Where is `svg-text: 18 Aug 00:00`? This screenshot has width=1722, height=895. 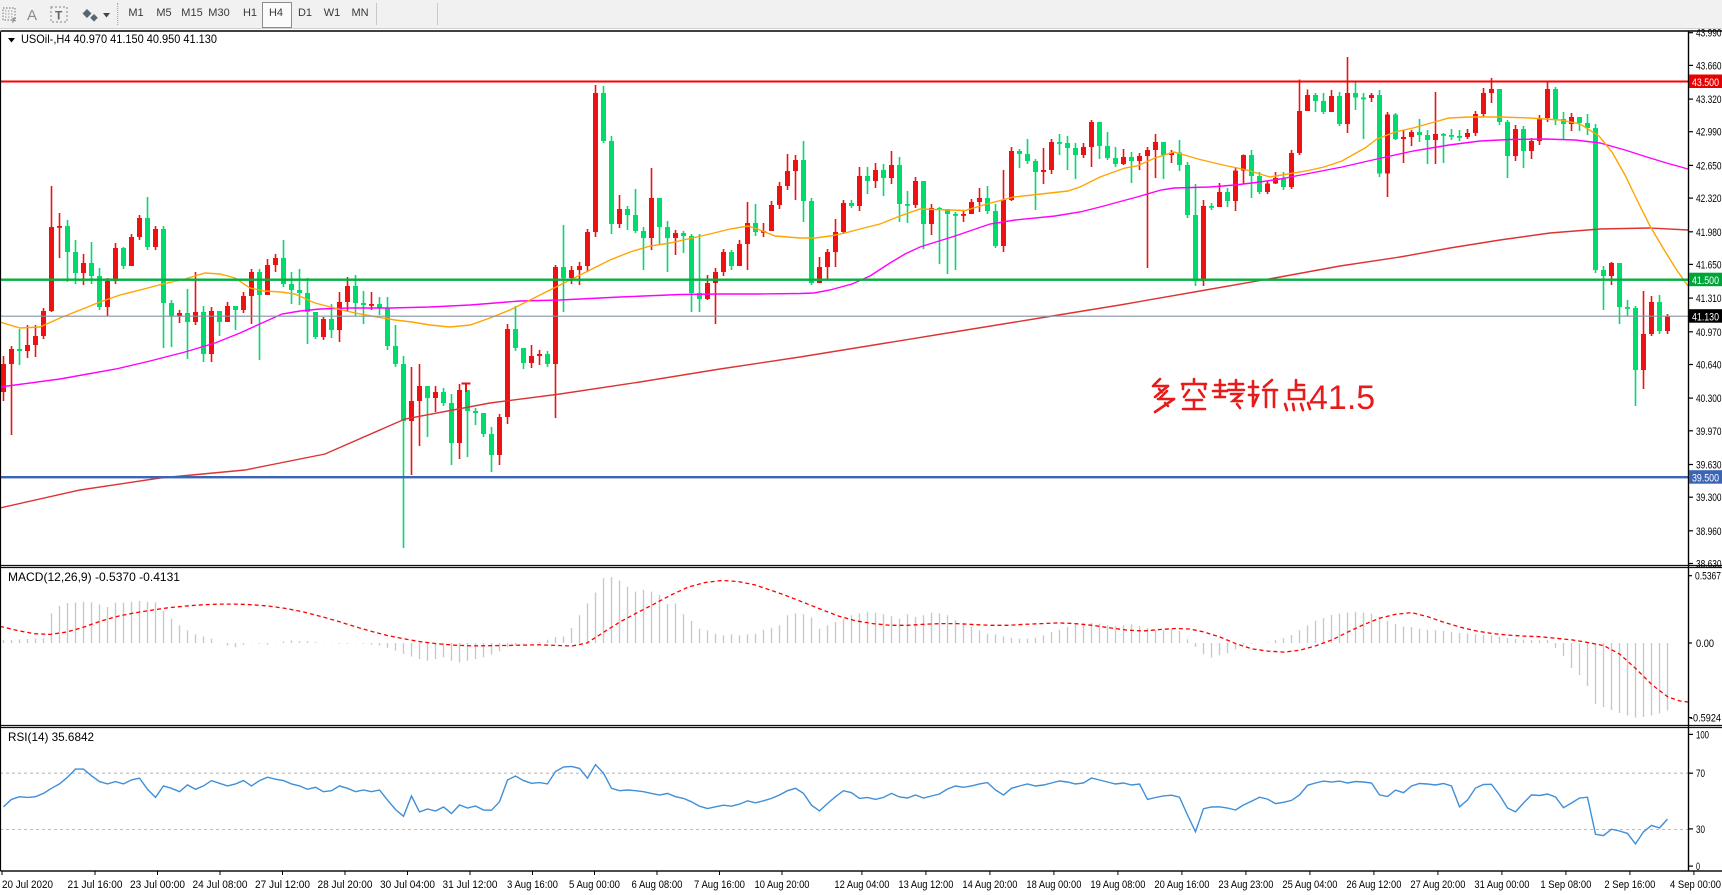
svg-text: 18 Aug 00:00 is located at coordinates (1053, 885).